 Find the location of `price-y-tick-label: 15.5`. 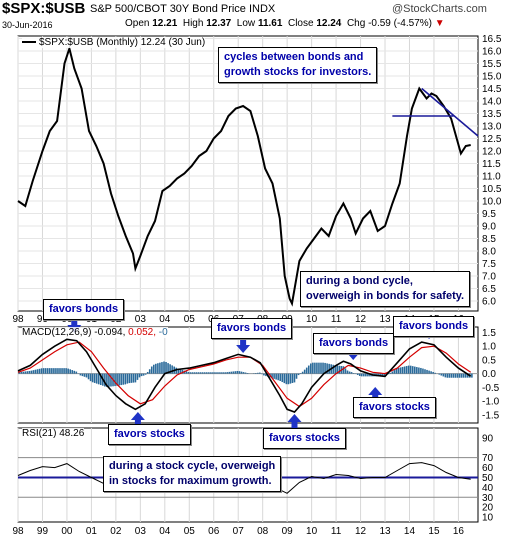

price-y-tick-label: 15.5 is located at coordinates (492, 64).